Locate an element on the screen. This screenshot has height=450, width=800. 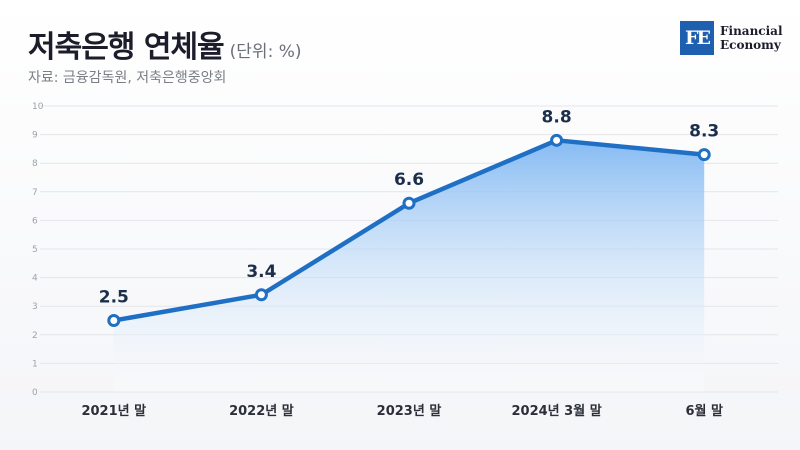
x-axis: 2021년 말 2022년 말 2023년 말 2024년 3월 말 6월 말 is located at coordinates (402, 411).